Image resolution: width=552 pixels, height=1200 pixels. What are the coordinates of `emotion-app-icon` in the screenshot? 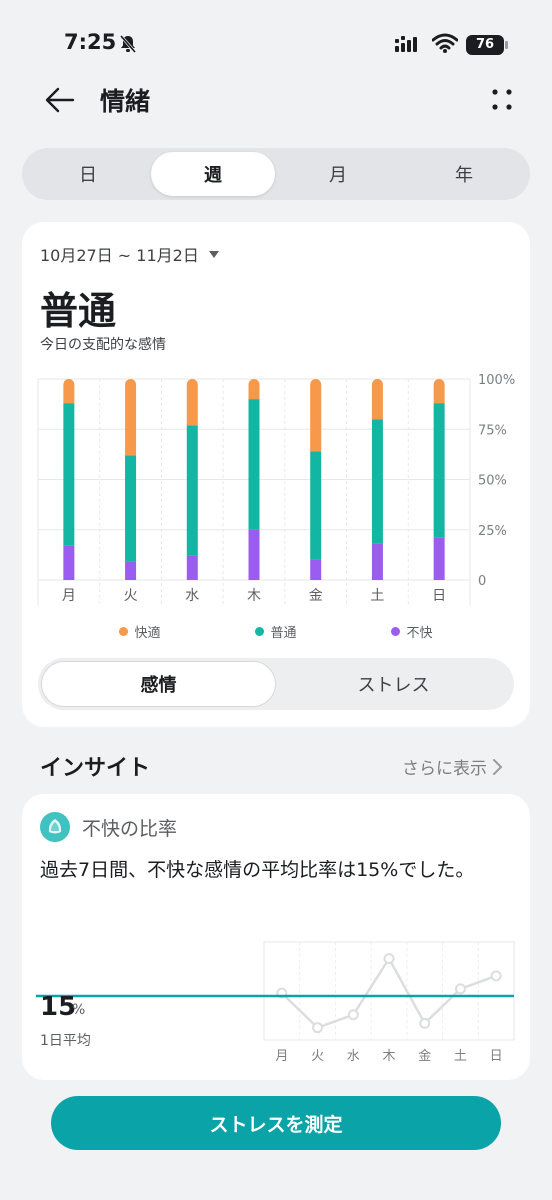 It's located at (55, 827).